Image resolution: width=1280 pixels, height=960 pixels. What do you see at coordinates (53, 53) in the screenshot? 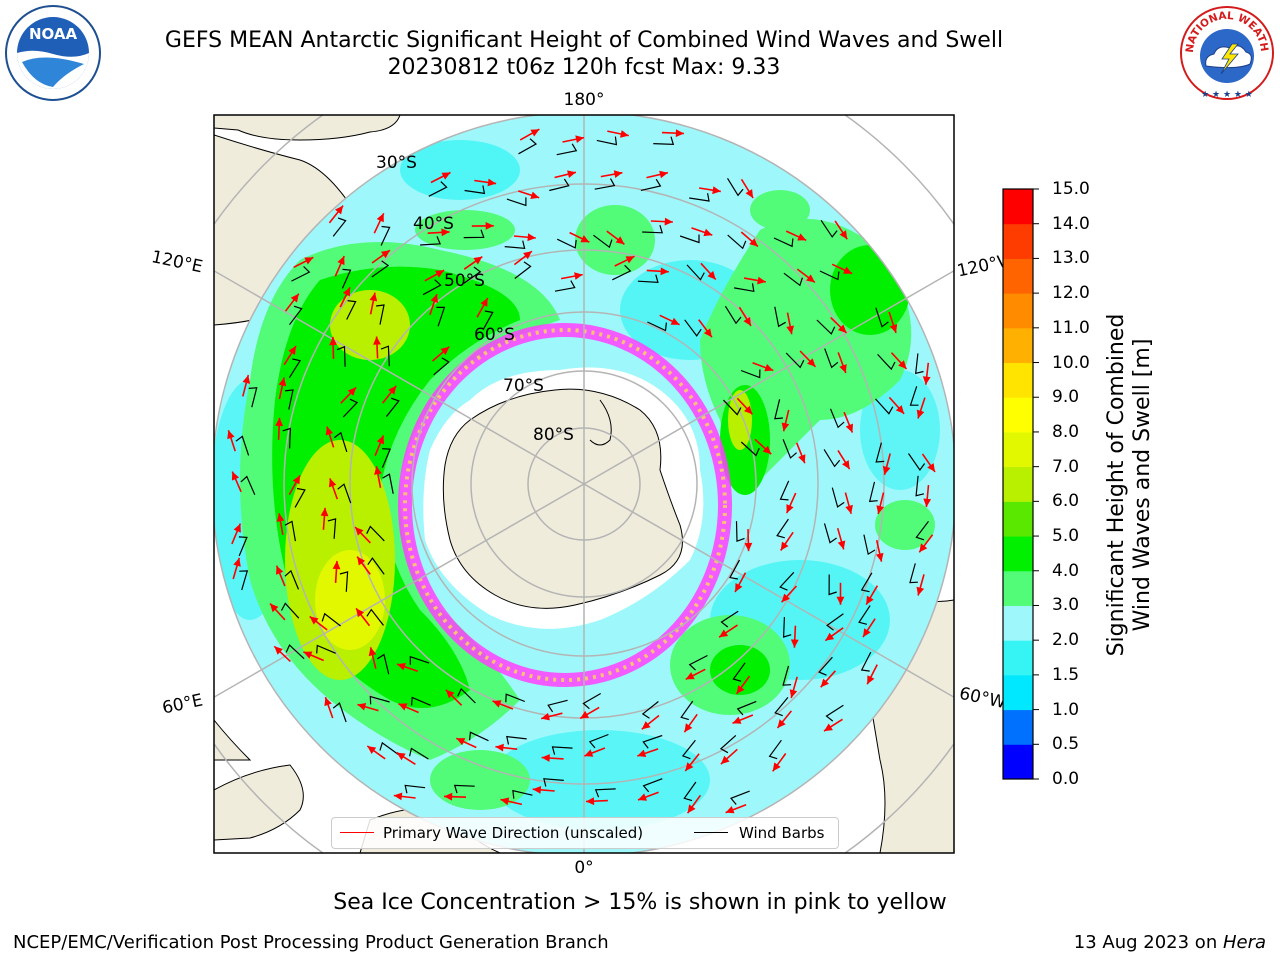
I see `noaa-logo-icon: NOAA` at bounding box center [53, 53].